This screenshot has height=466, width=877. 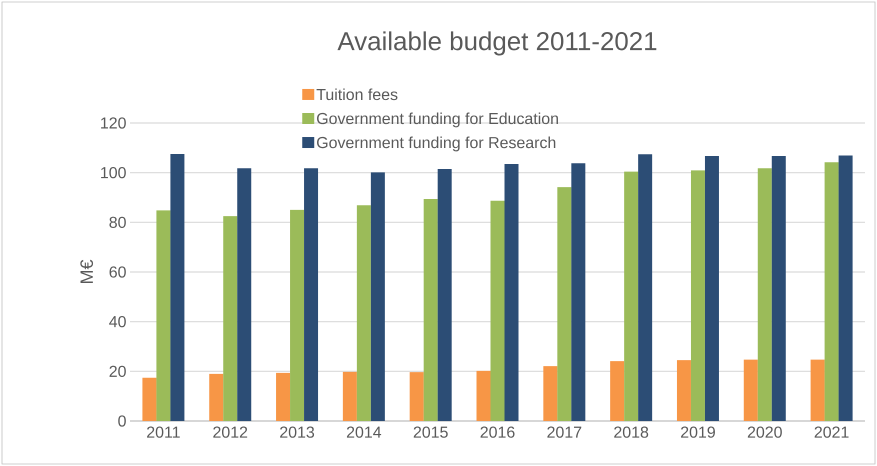 I want to click on x-tick-label: 2015, so click(x=431, y=432).